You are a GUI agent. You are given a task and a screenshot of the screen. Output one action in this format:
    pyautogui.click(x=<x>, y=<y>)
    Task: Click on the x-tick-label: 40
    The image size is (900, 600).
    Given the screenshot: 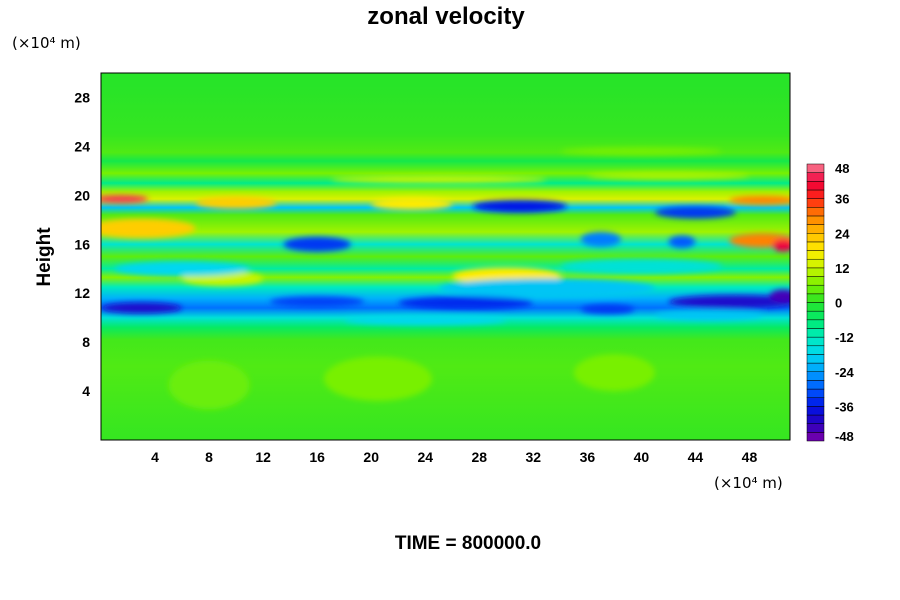 What is the action you would take?
    pyautogui.click(x=642, y=457)
    